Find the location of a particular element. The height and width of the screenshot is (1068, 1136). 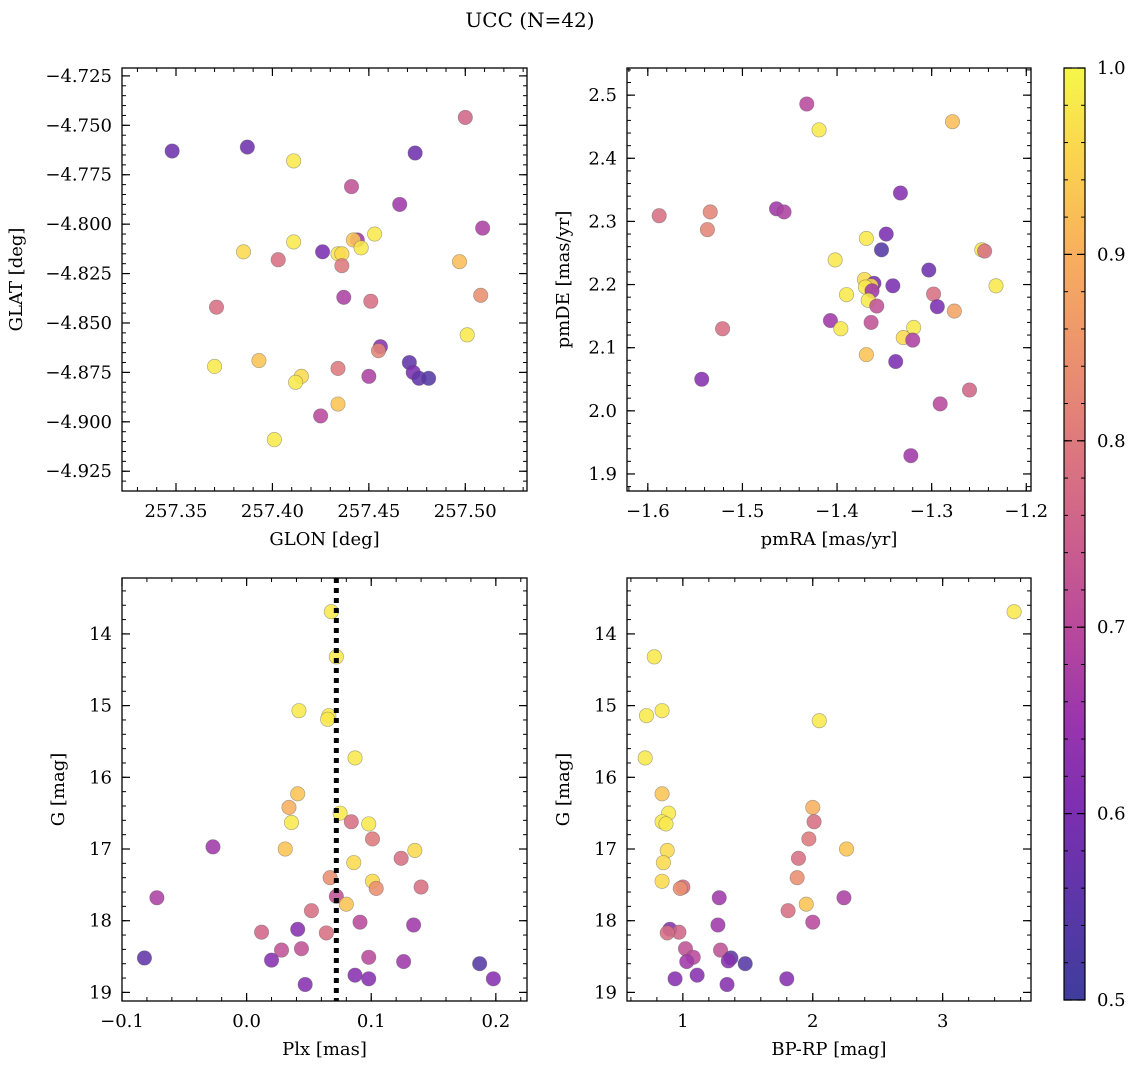

y-tick-label: −4.850 is located at coordinates (78, 323).